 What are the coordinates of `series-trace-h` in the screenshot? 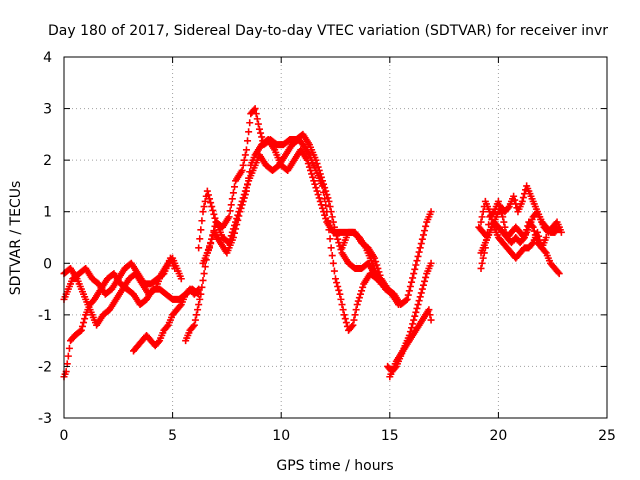 It's located at (386, 258).